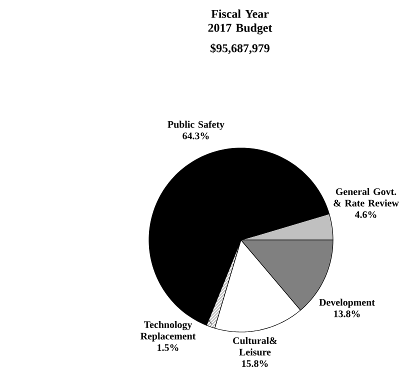 Image resolution: width=419 pixels, height=384 pixels. I want to click on slice-label: Development, so click(347, 303).